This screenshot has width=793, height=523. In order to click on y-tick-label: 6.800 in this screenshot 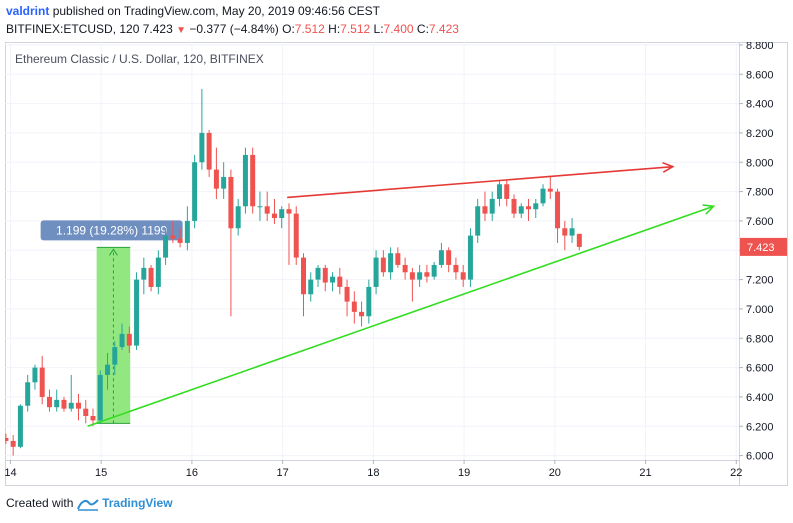, I will do `click(760, 339)`.